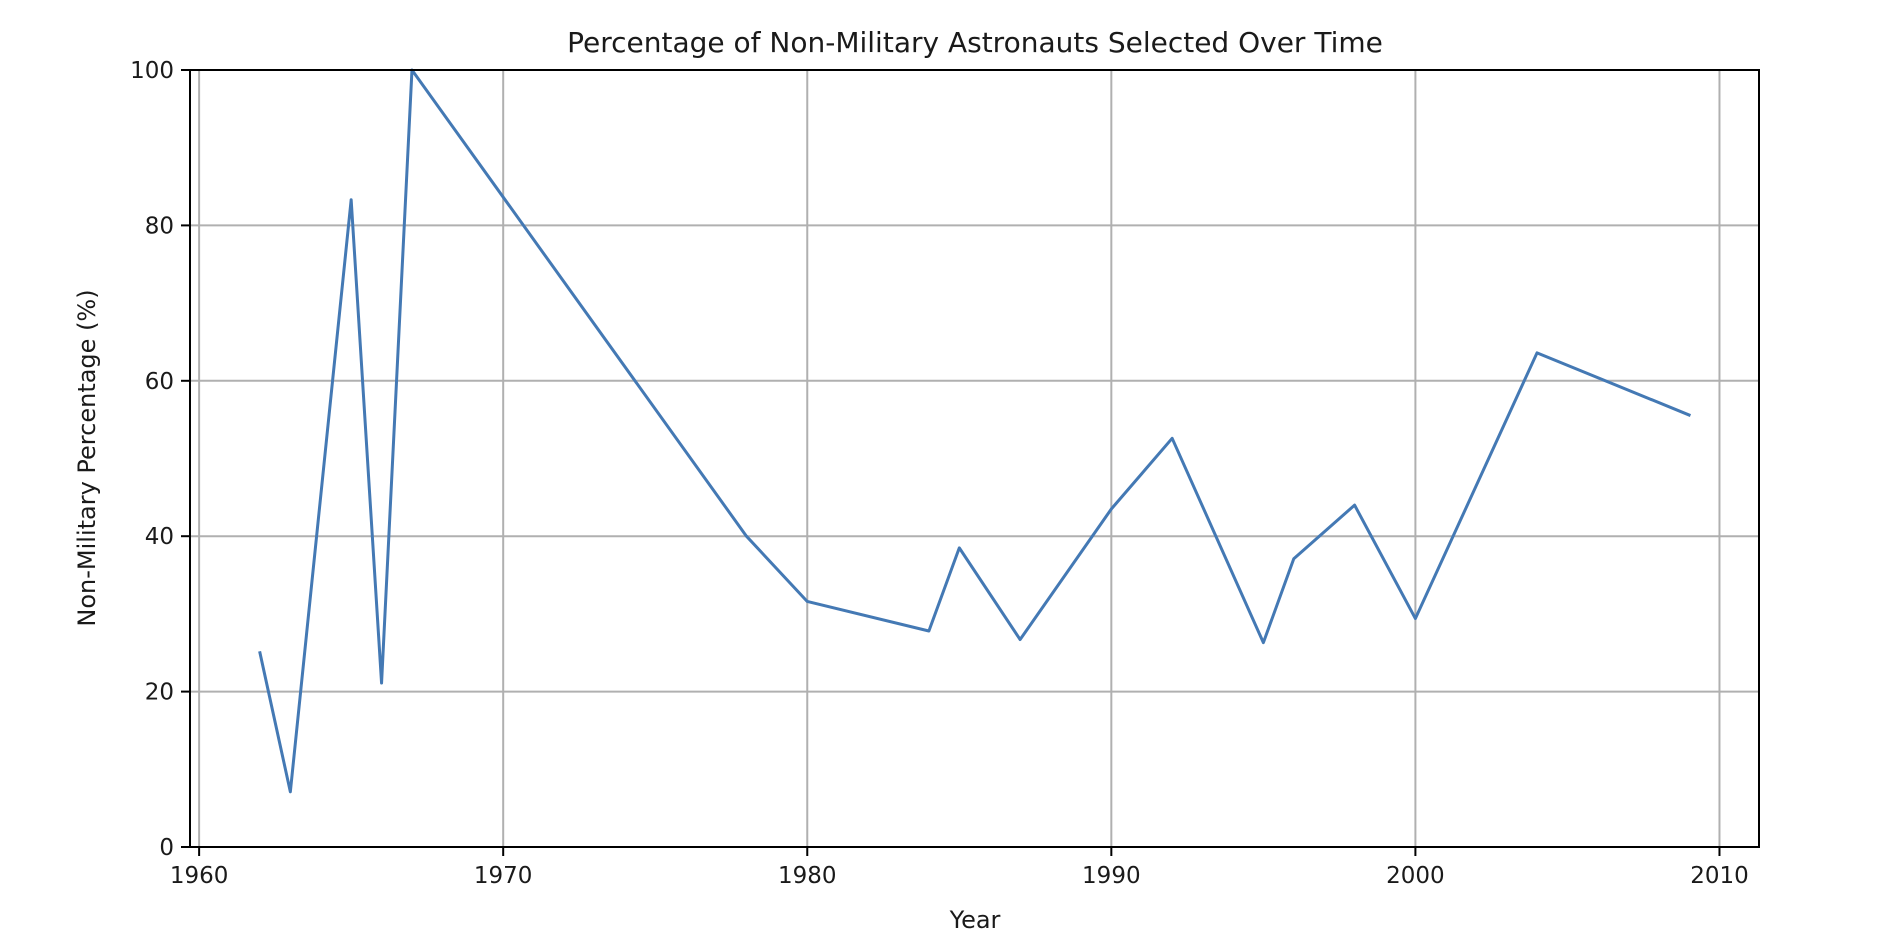 The width and height of the screenshot is (1884, 944). What do you see at coordinates (159, 693) in the screenshot?
I see `y-tick-label: 20` at bounding box center [159, 693].